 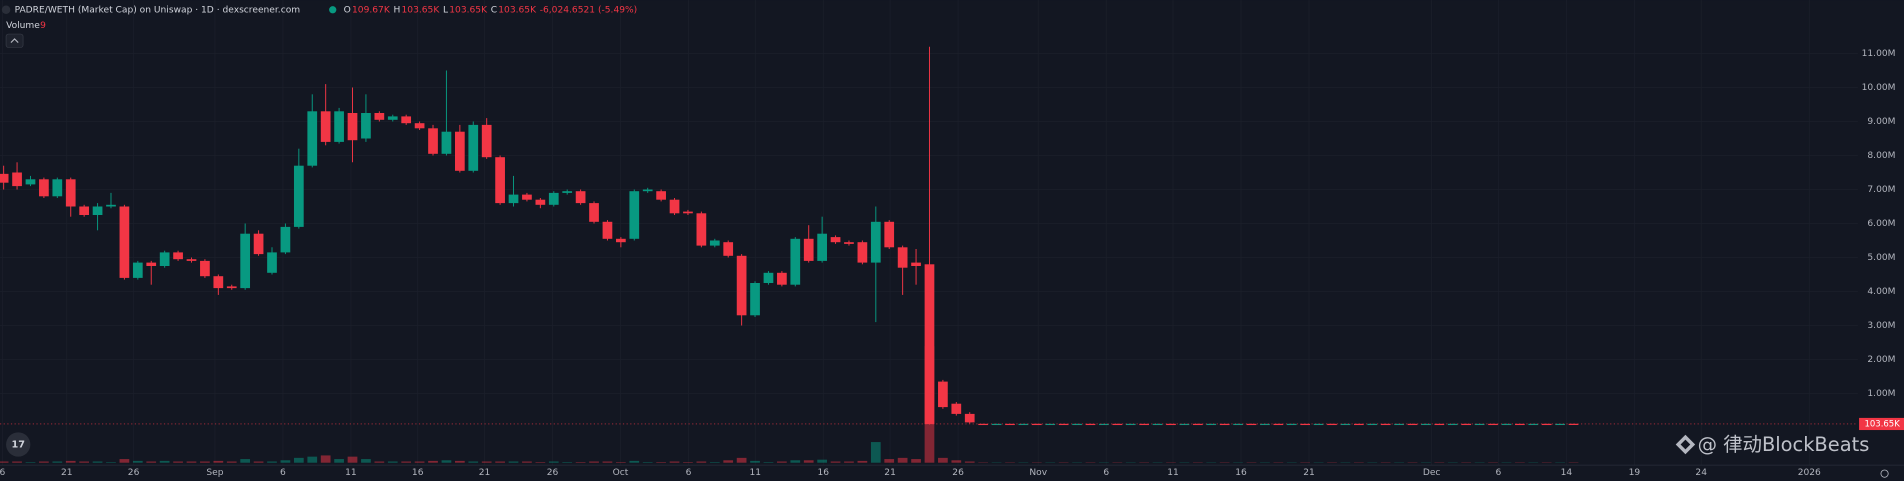 What do you see at coordinates (755, 473) in the screenshot?
I see `x-tick-label: 11` at bounding box center [755, 473].